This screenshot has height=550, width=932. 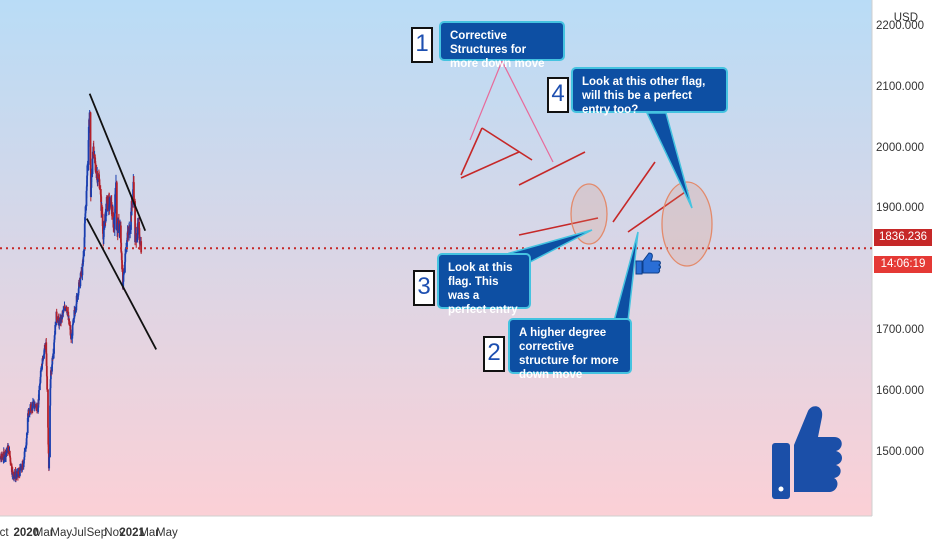 I want to click on callout-1: Corrective Structures for more down move, so click(x=502, y=45).